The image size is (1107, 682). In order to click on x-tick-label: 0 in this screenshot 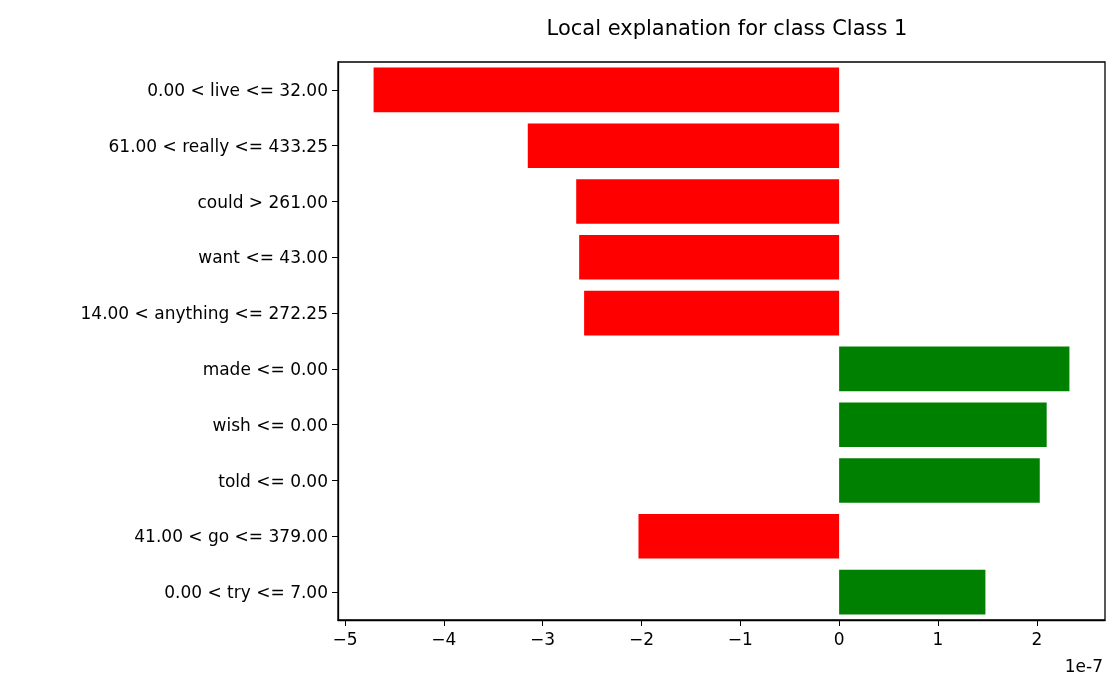, I will do `click(839, 638)`.